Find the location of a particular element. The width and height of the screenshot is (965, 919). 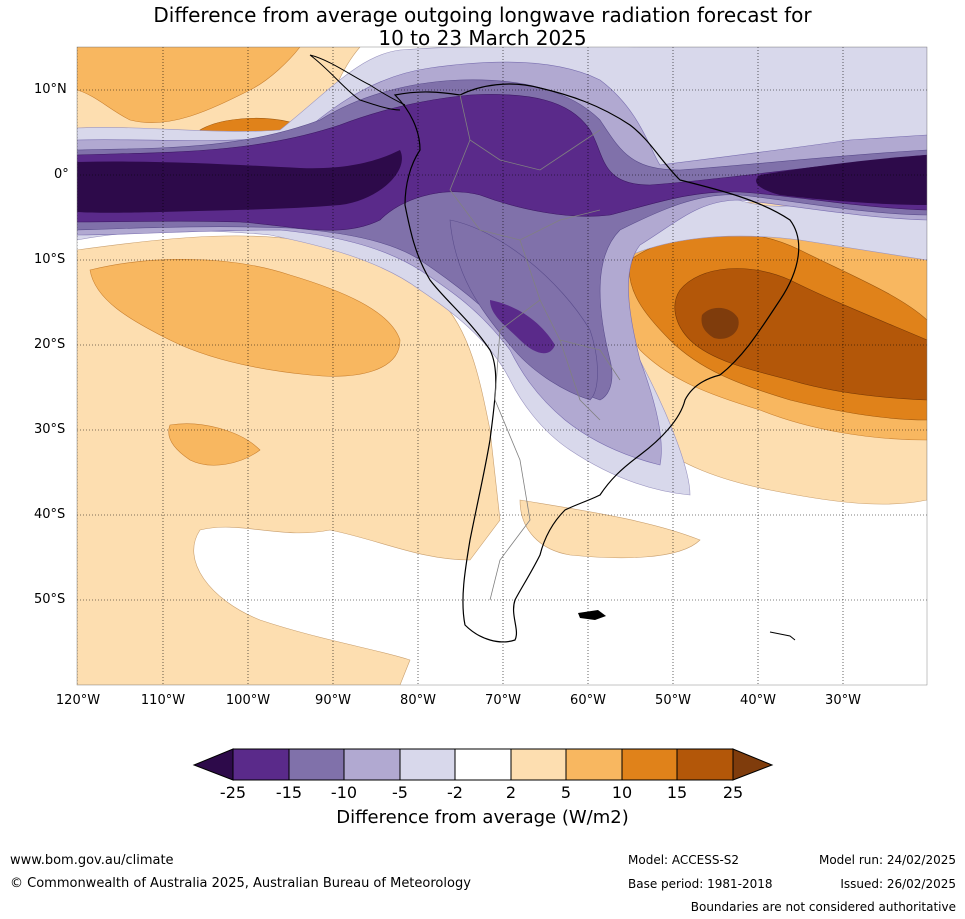

colorbar-swatch-neg15 is located at coordinates (316, 764).